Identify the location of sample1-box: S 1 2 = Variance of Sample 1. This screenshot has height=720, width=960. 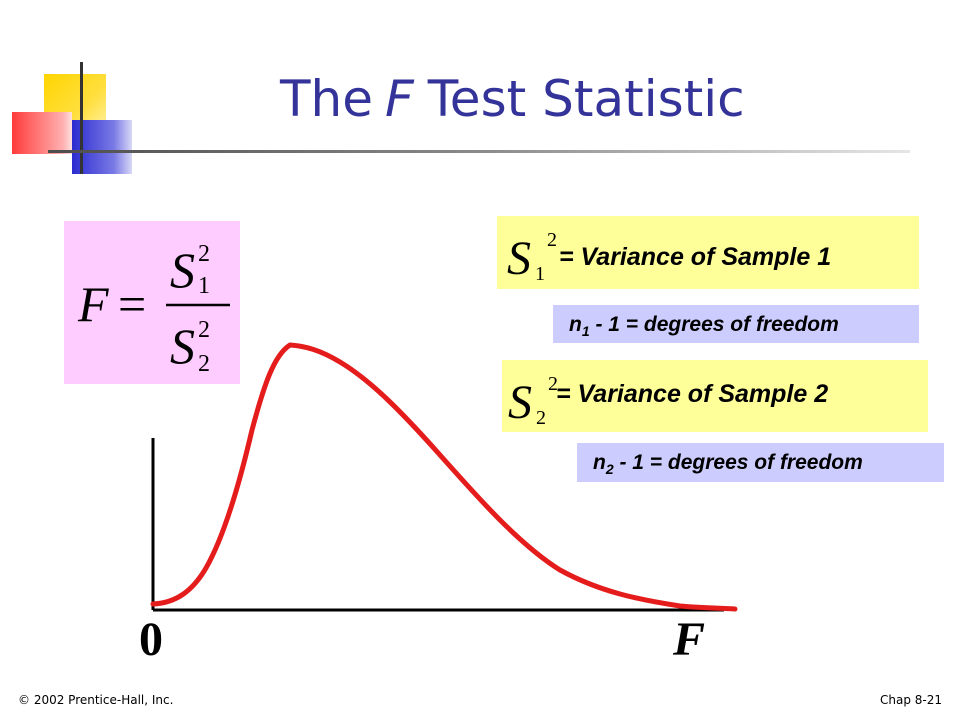
(708, 252).